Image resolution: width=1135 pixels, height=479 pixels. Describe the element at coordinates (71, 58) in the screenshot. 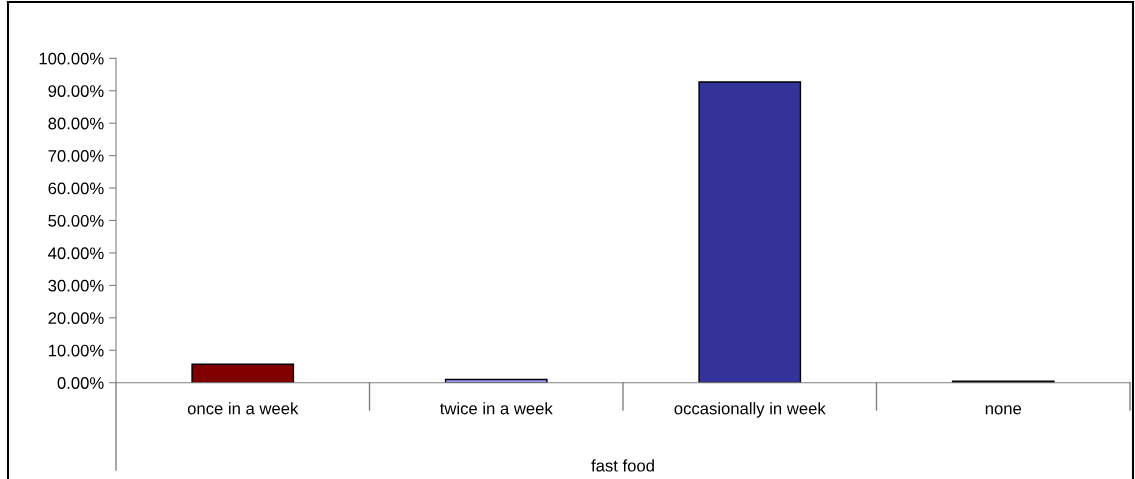

I see `y-tick-label: 100.00%` at that location.